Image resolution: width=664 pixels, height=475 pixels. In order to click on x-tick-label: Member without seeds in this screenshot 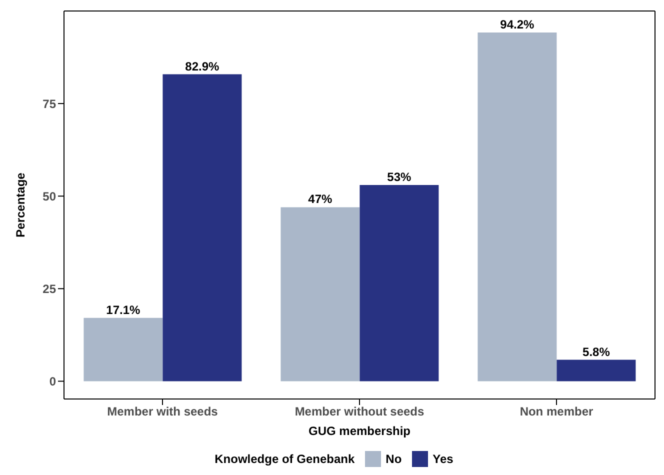, I will do `click(359, 411)`.